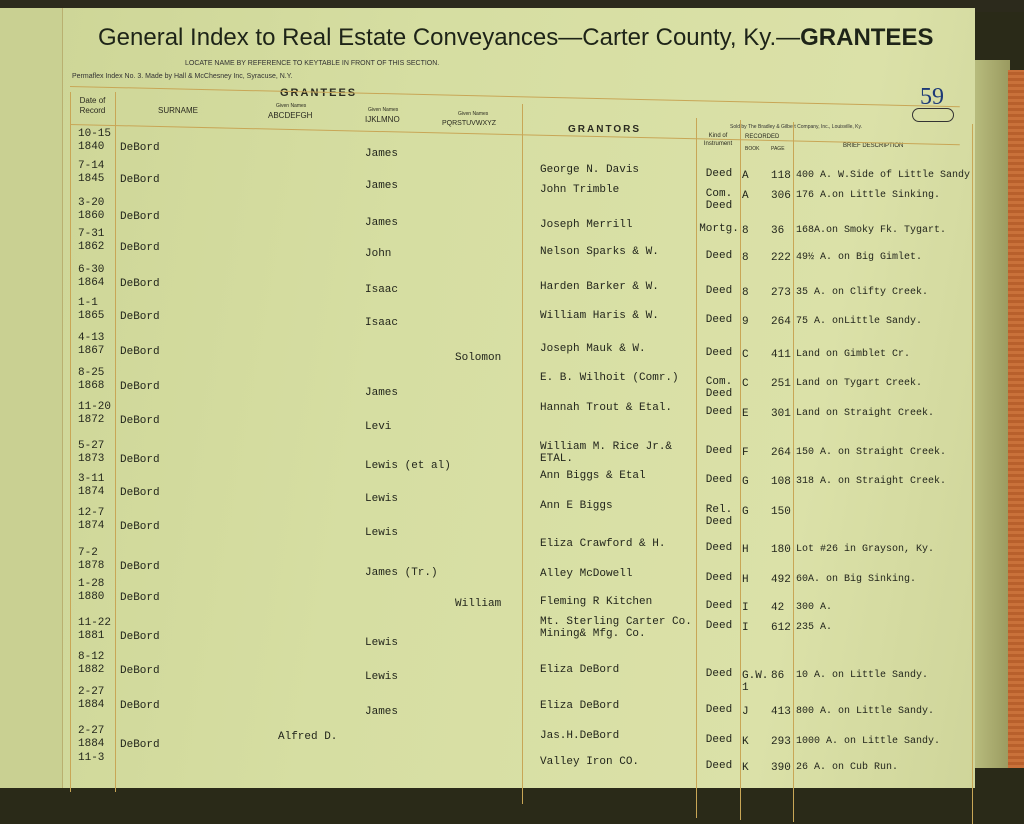 The height and width of the screenshot is (824, 1024). What do you see at coordinates (853, 354) in the screenshot?
I see `brief-description: Land on Gimblet Cr.` at bounding box center [853, 354].